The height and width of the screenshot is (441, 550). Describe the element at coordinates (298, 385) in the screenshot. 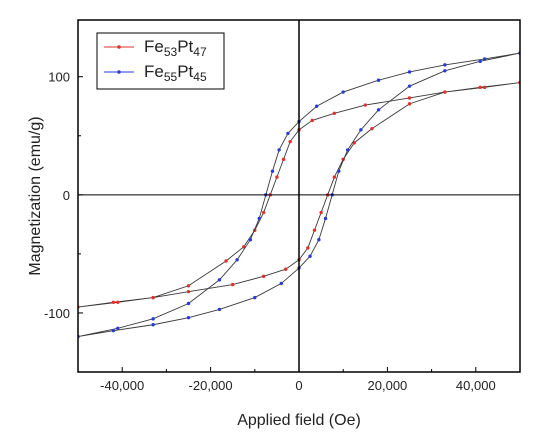

I see `x-tick-label-2: 0` at that location.